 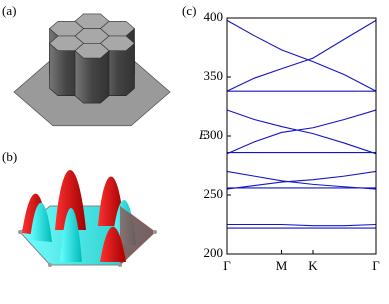 What do you see at coordinates (9, 10) in the screenshot?
I see `panel-label: (a)` at bounding box center [9, 10].